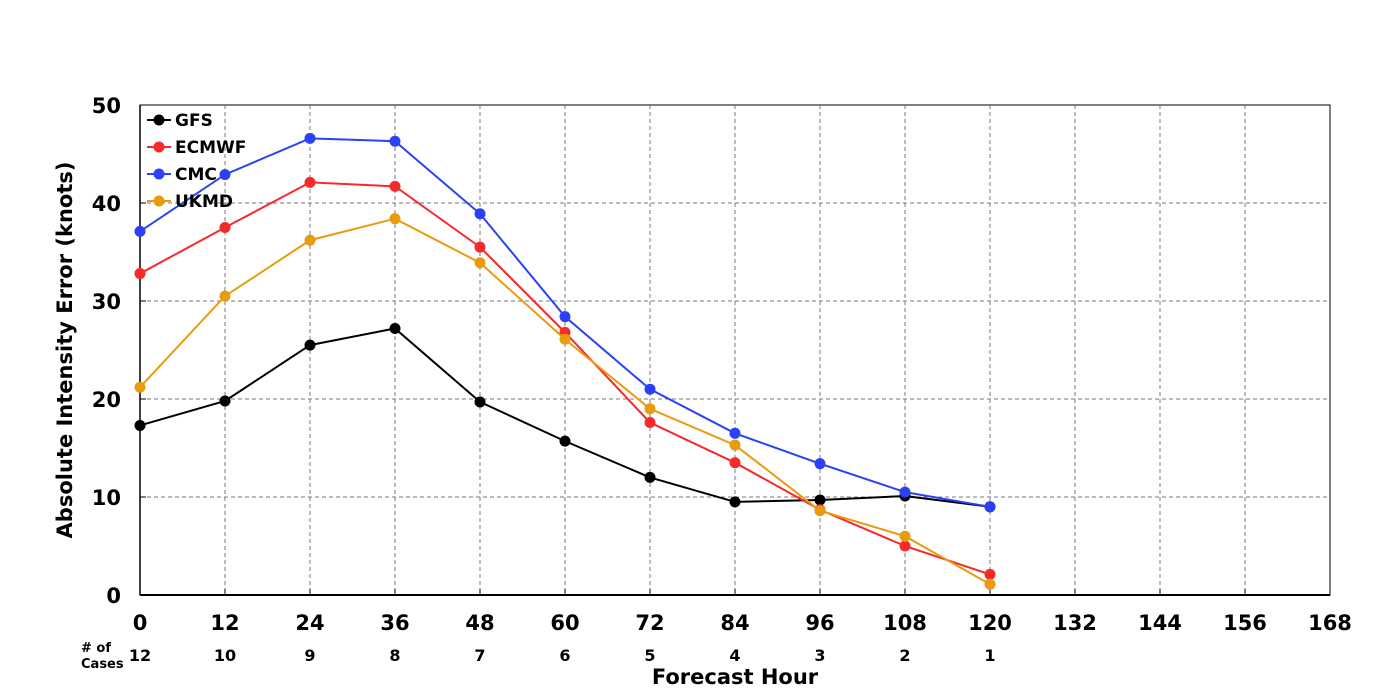  I want to click on case-count: 8, so click(394, 655).